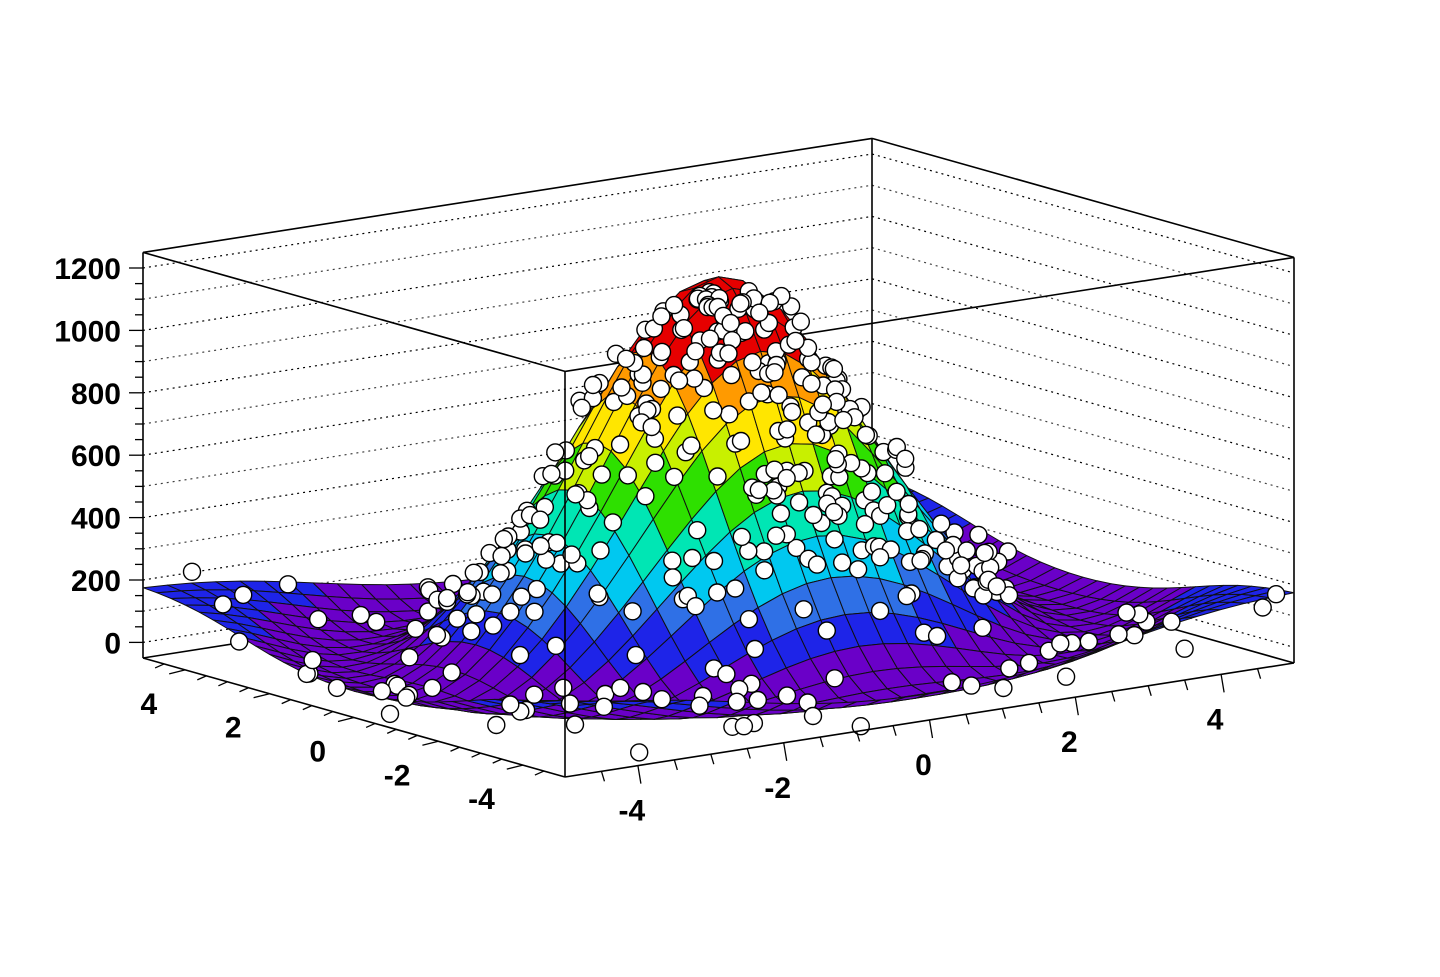 The width and height of the screenshot is (1440, 977). What do you see at coordinates (149, 704) in the screenshot?
I see `y-tick-label-4: 4` at bounding box center [149, 704].